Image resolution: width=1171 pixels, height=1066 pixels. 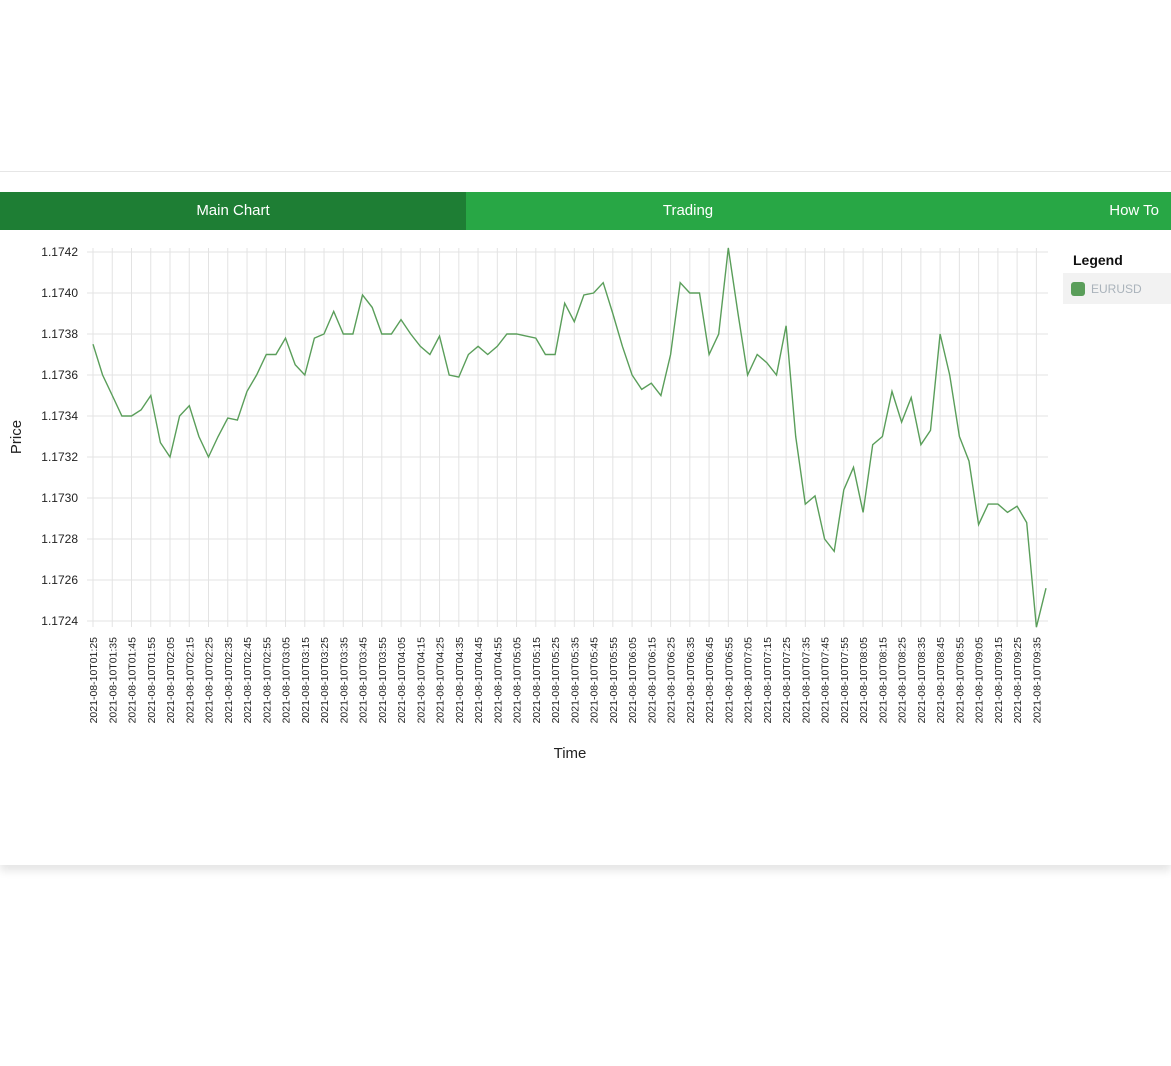 I want to click on tab-bar: Main Chart Trading How To, so click(x=585, y=211).